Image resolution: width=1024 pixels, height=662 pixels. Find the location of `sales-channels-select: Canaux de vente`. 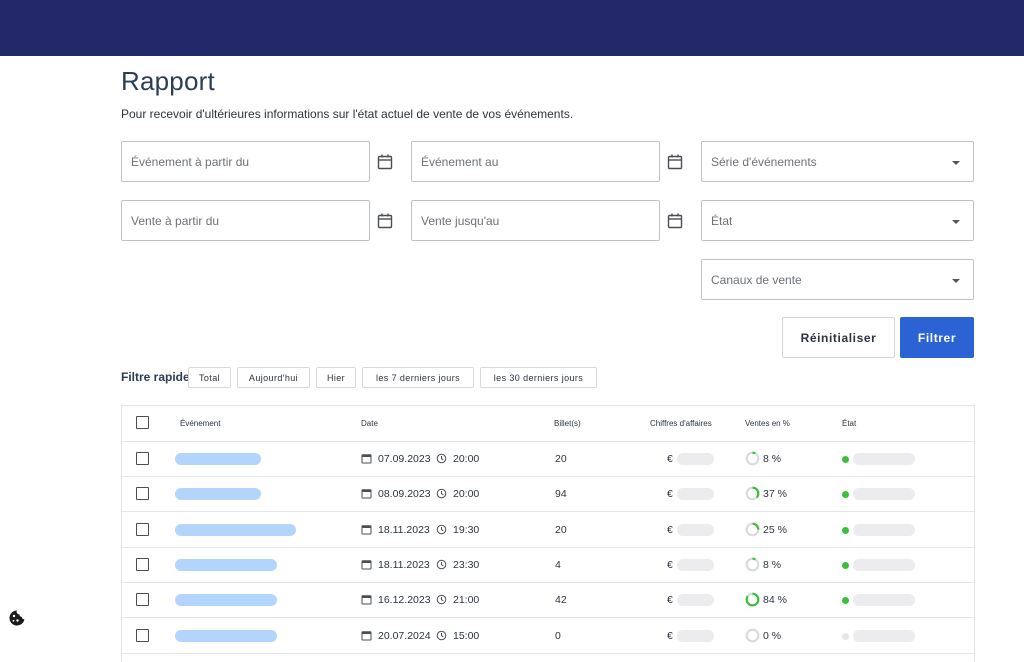

sales-channels-select: Canaux de vente is located at coordinates (837, 279).